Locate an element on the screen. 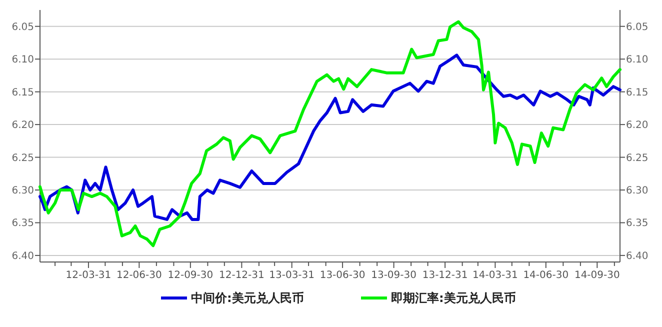 The height and width of the screenshot is (327, 662). y-tick-label: 6.30 is located at coordinates (23, 191).